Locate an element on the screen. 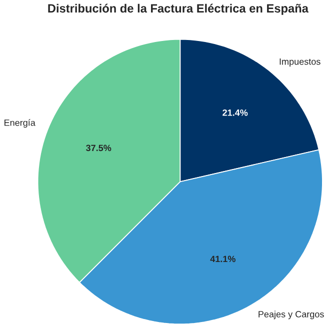  slice-label: Energía is located at coordinates (20, 123).